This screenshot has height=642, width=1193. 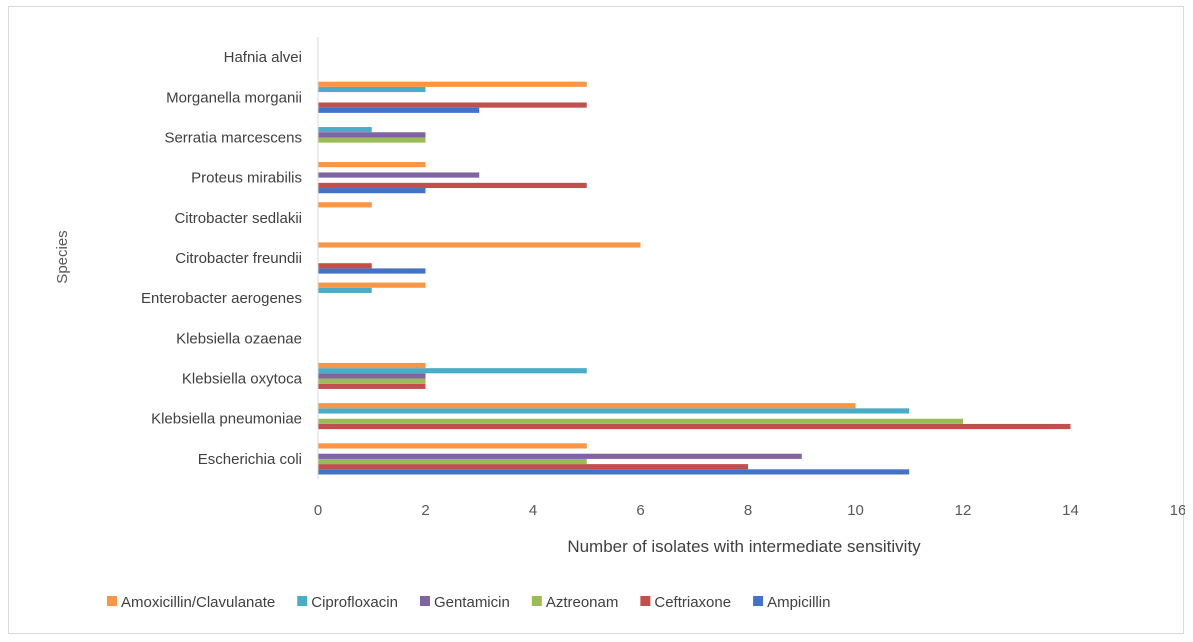 What do you see at coordinates (233, 137) in the screenshot?
I see `category-label: Serratia marcescens` at bounding box center [233, 137].